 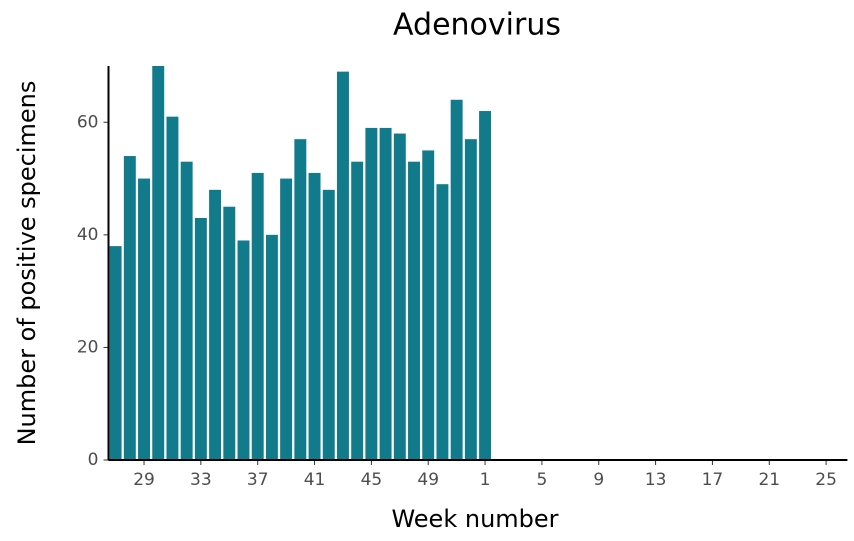 What do you see at coordinates (485, 480) in the screenshot?
I see `x-tick-label: 1` at bounding box center [485, 480].